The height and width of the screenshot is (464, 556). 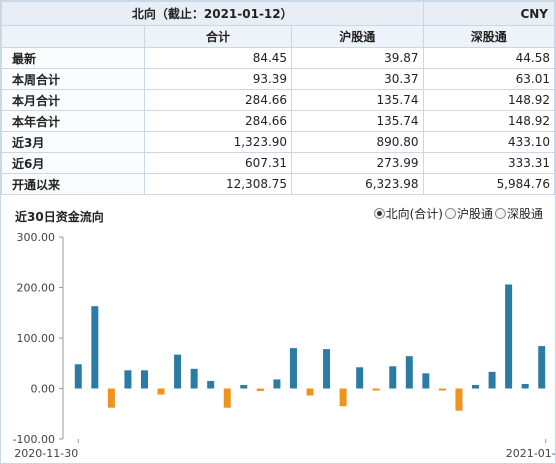 I want to click on table-row: 本周合计 93.39 30.37 63.01, so click(x=278, y=79).